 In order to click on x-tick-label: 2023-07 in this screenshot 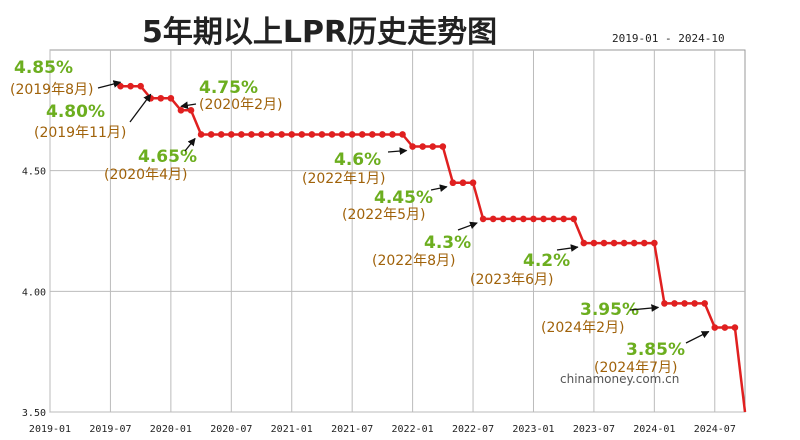, I will do `click(594, 429)`.